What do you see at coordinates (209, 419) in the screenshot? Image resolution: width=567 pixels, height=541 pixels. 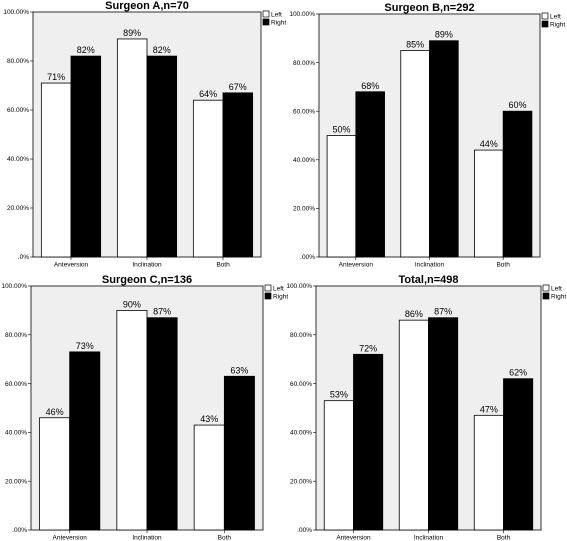 I see `data-label: 43%` at bounding box center [209, 419].